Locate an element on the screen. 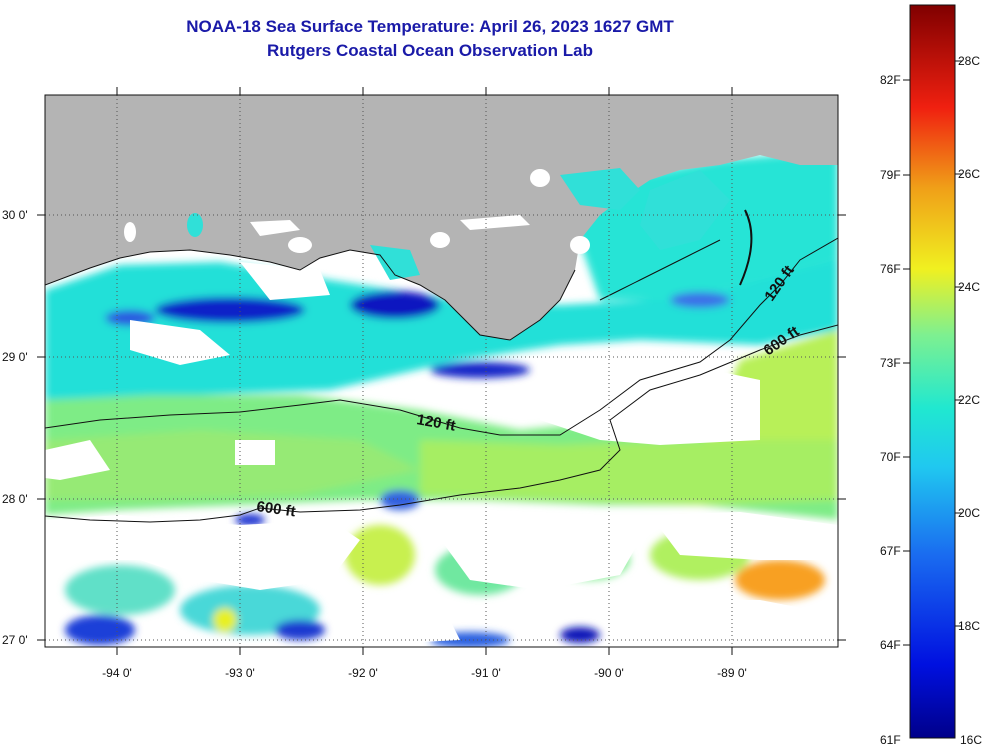 This screenshot has width=992, height=754. colorbar-c-label: 28C is located at coordinates (969, 61).